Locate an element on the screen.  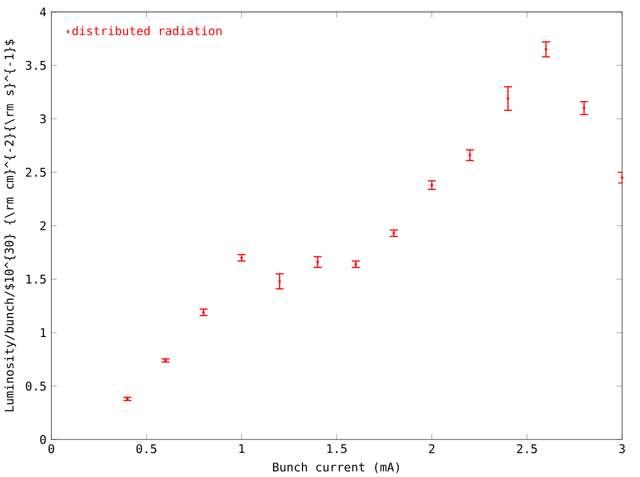
y-tick-label: 1 is located at coordinates (43, 332).